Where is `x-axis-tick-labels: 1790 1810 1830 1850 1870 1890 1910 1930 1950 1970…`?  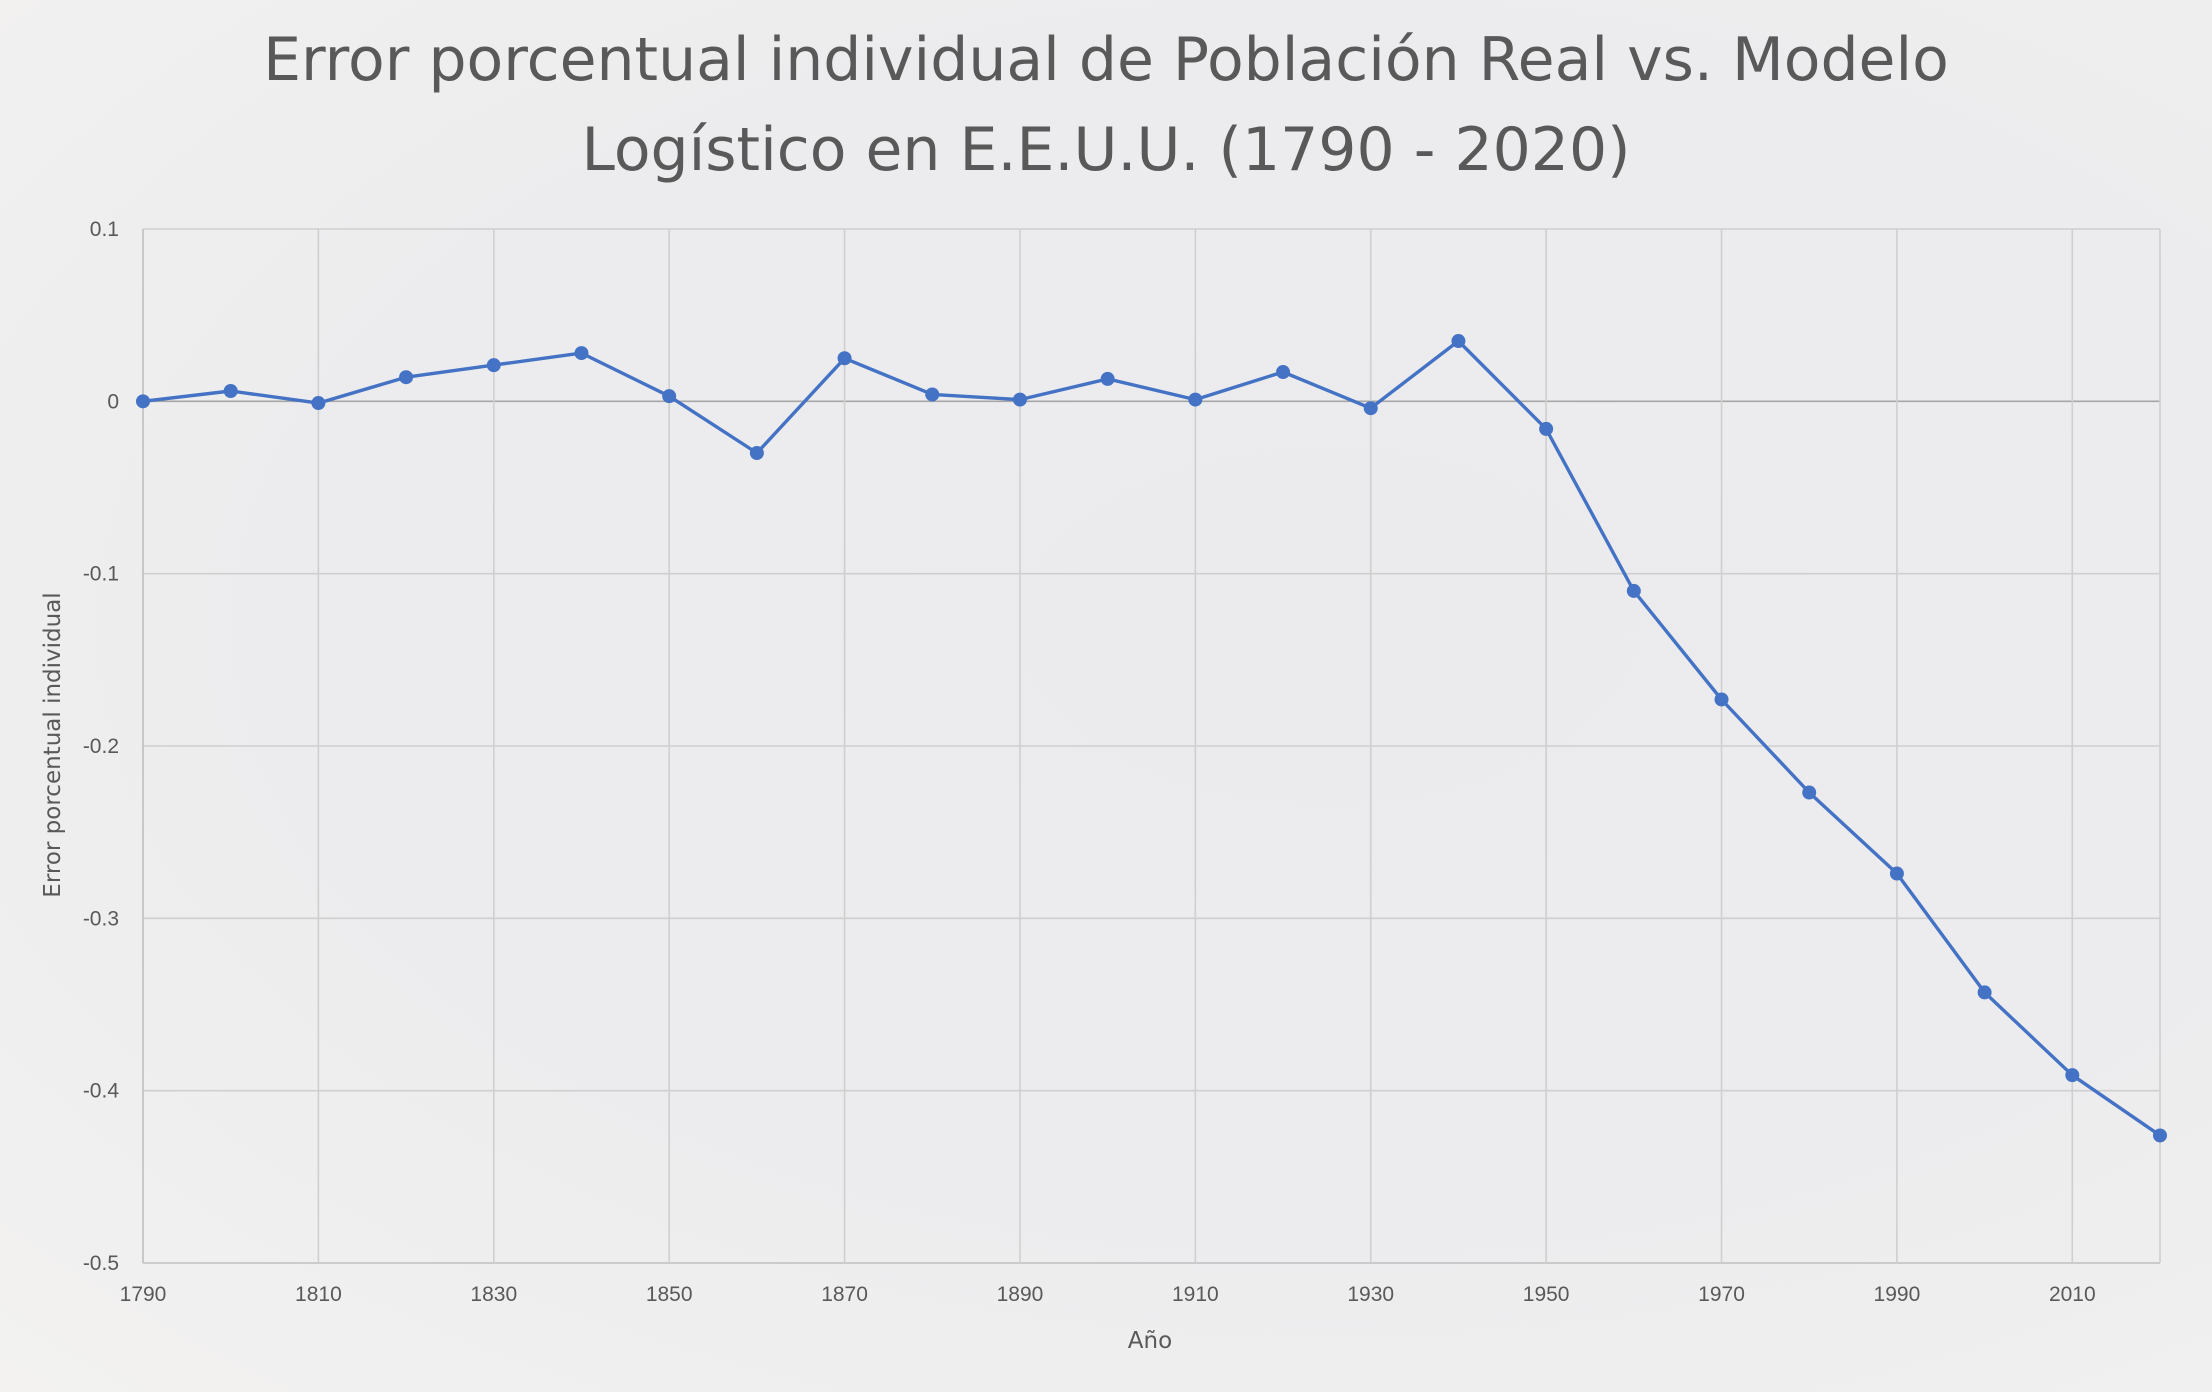
x-axis-tick-labels: 1790 1810 1830 1850 1870 1890 1910 1930 1950 1970… is located at coordinates (1108, 1294).